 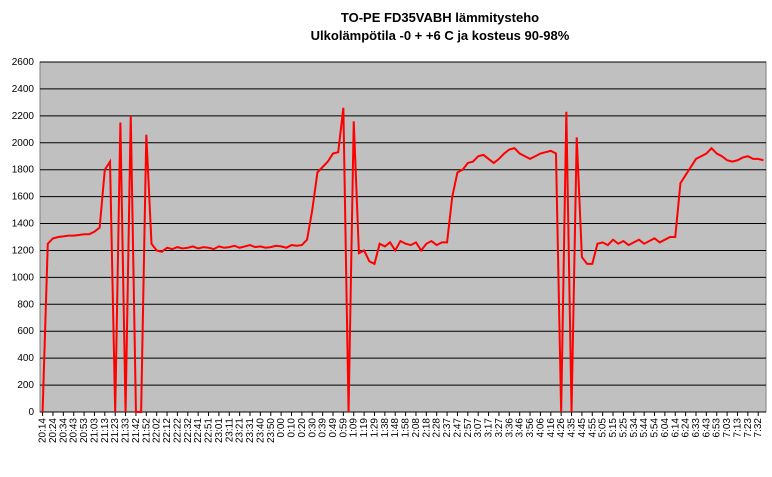 What do you see at coordinates (727, 428) in the screenshot?
I see `x-tick-label: 7:03` at bounding box center [727, 428].